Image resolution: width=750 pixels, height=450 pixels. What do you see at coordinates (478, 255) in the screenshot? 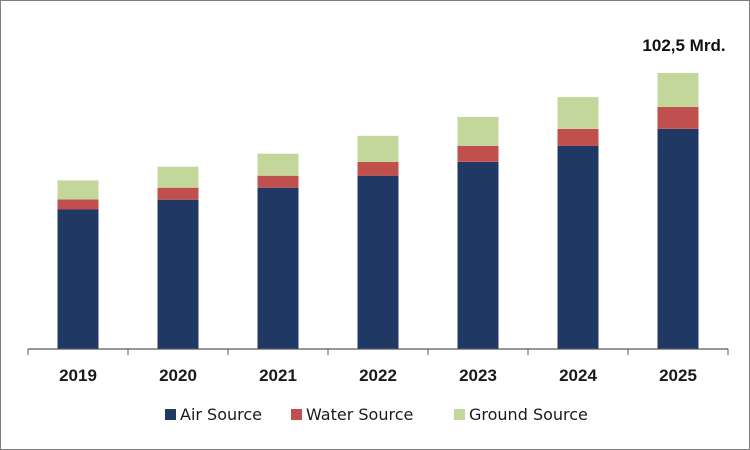
I see `bar-air-source-2023` at bounding box center [478, 255].